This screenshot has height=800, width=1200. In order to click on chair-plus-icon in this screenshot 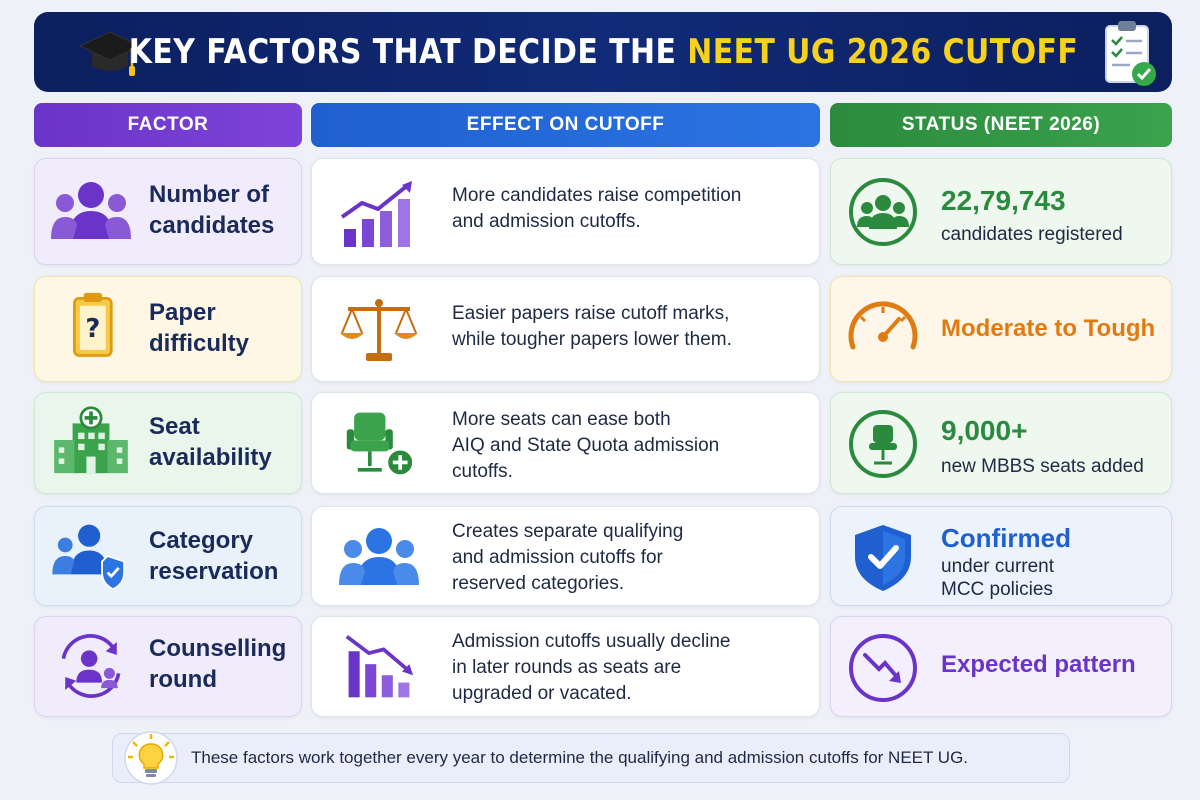, I will do `click(380, 444)`.